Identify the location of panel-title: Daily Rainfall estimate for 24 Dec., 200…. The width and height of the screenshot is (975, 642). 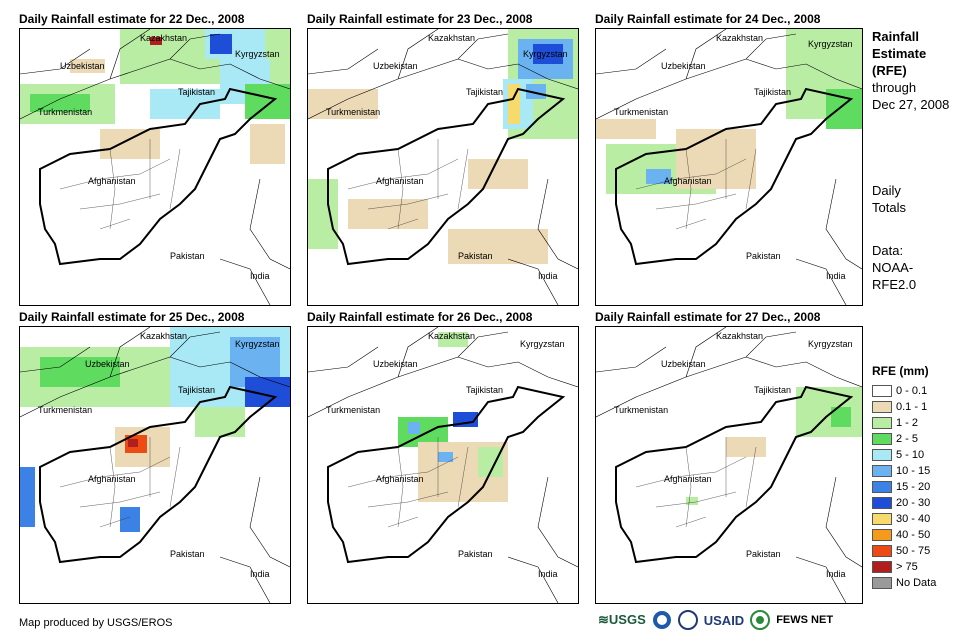
(708, 19).